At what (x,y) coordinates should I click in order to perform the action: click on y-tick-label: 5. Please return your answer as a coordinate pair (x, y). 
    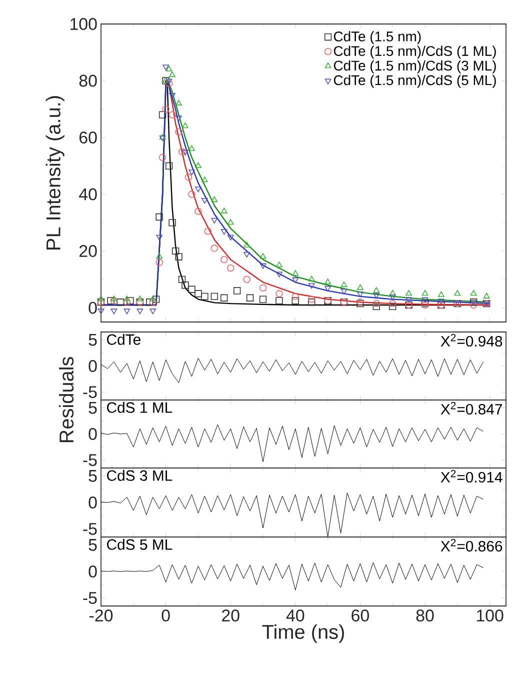
    Looking at the image, I should click on (92, 545).